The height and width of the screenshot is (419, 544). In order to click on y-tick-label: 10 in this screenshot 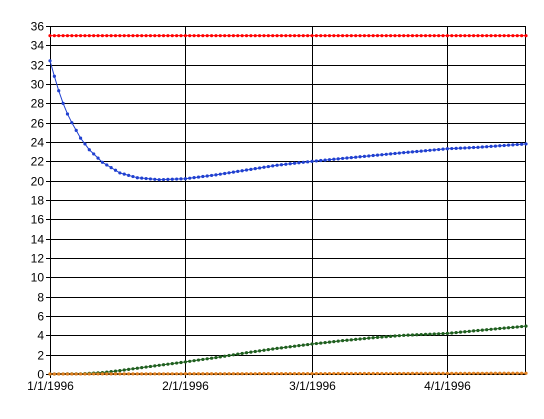, I will do `click(38, 278)`.